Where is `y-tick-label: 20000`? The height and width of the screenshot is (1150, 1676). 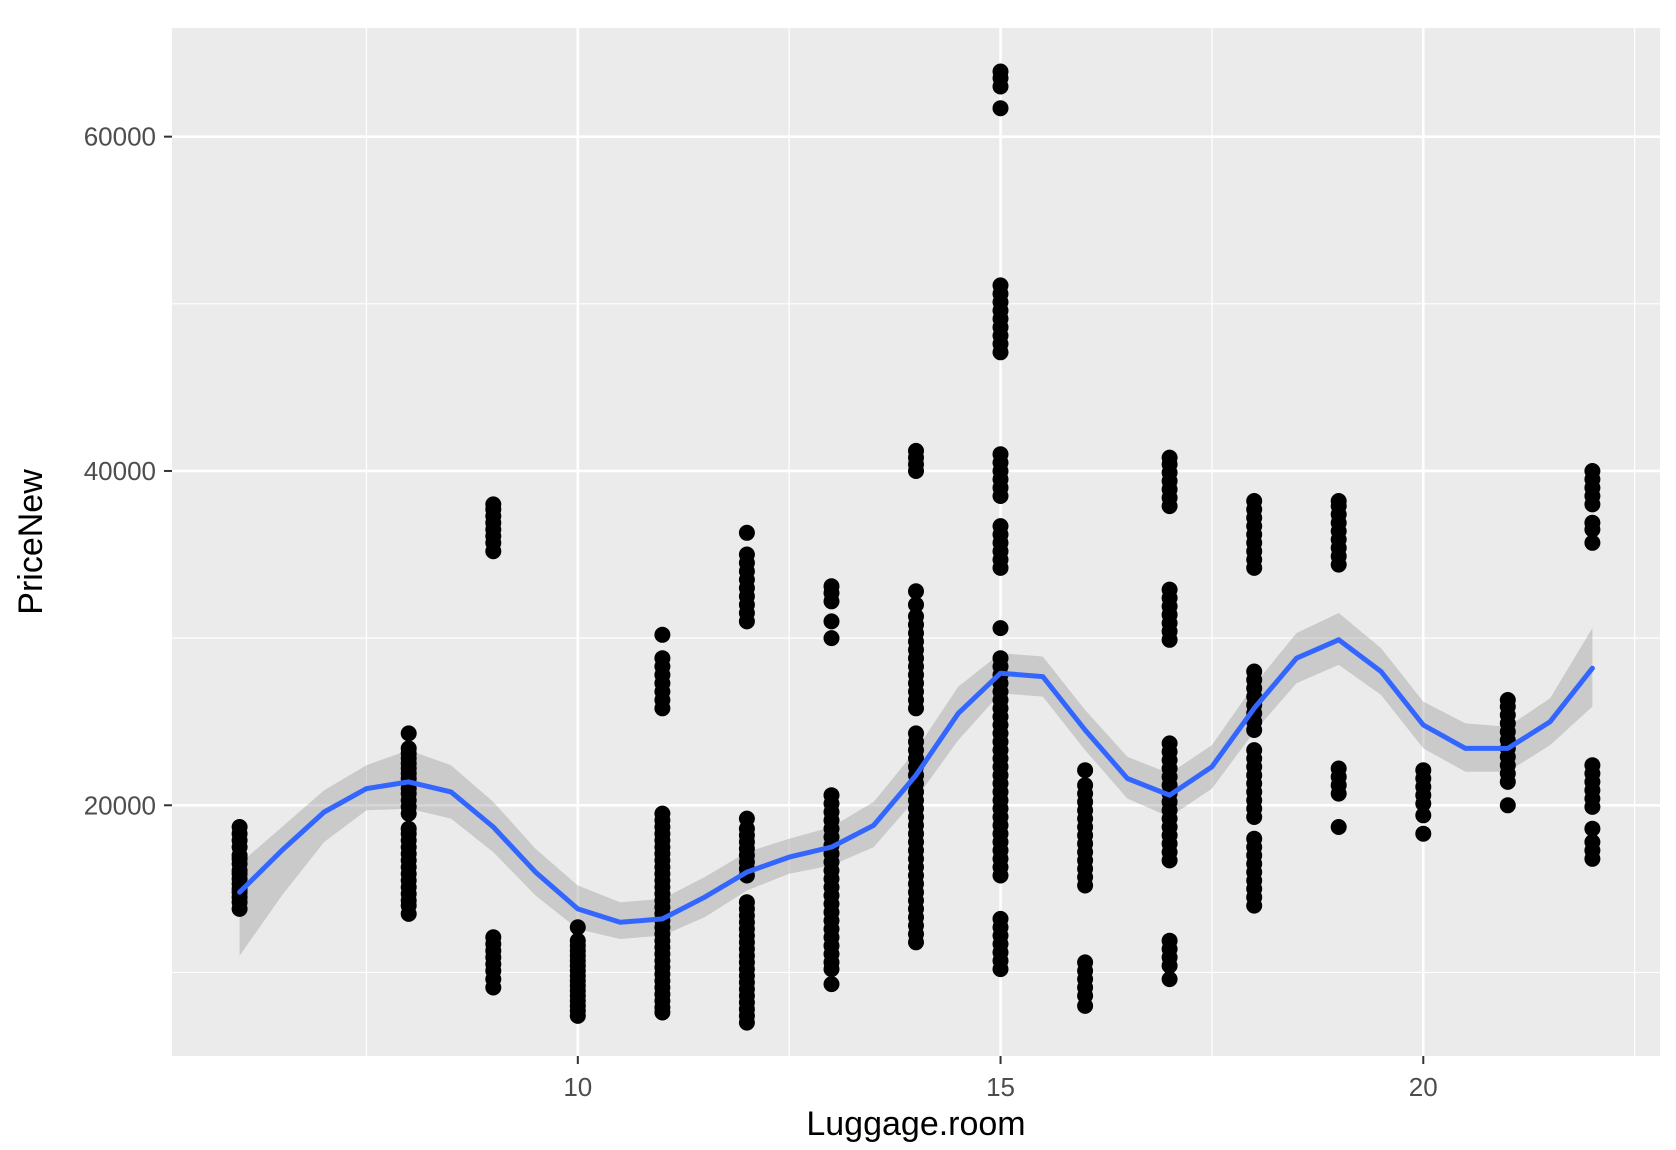
y-tick-label: 20000 is located at coordinates (120, 805).